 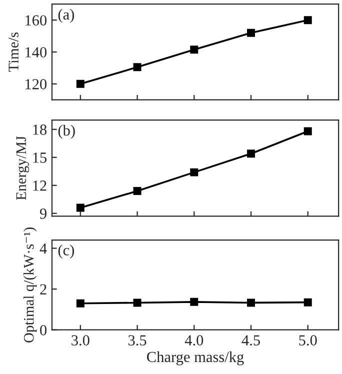 I want to click on y-tick-label: 160, so click(x=36, y=20).